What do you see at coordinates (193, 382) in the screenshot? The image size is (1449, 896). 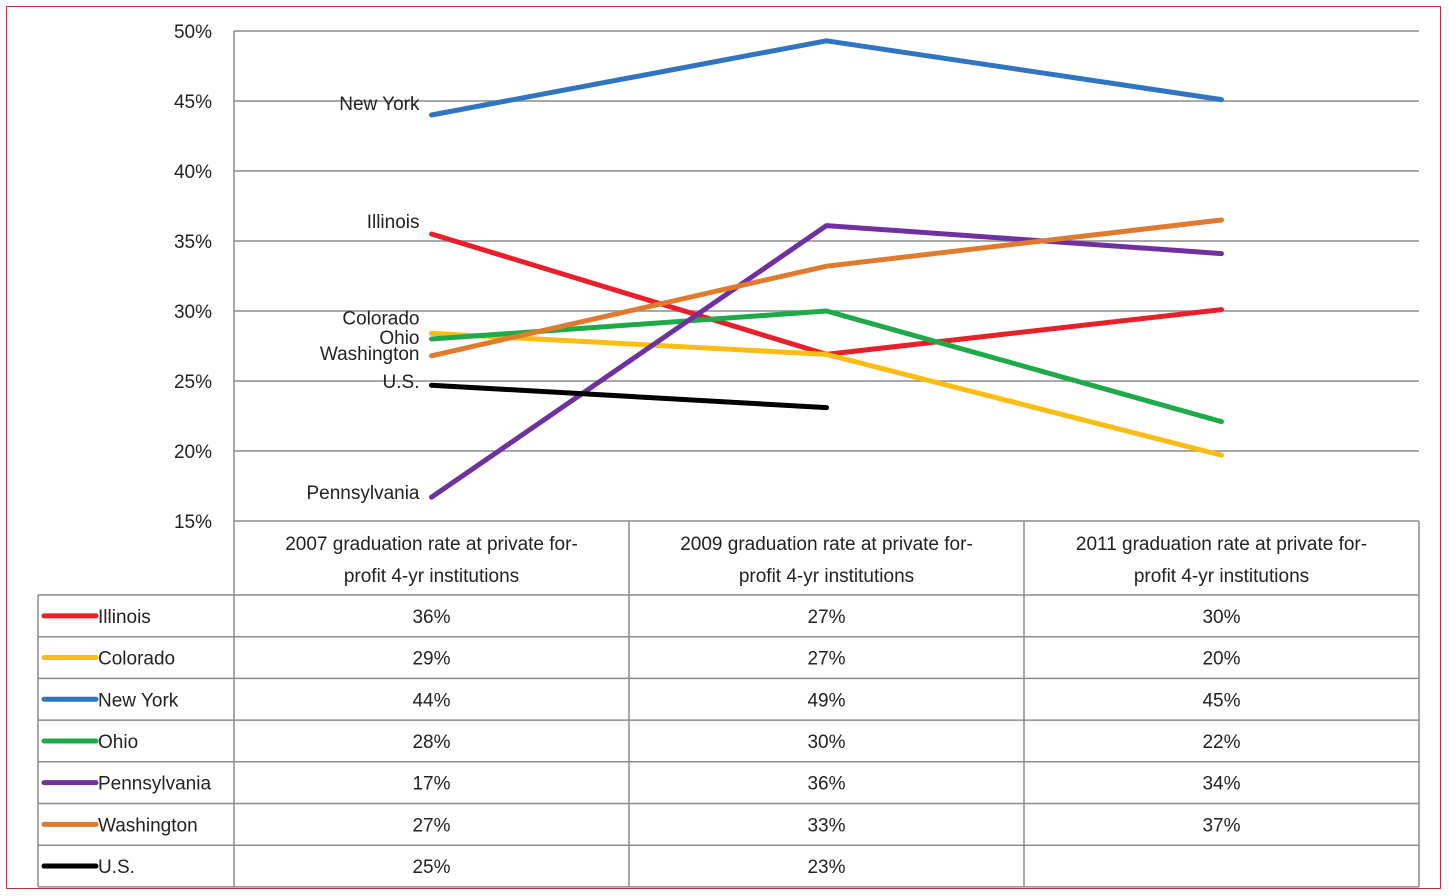 I see `y-tick-label: 25%` at bounding box center [193, 382].